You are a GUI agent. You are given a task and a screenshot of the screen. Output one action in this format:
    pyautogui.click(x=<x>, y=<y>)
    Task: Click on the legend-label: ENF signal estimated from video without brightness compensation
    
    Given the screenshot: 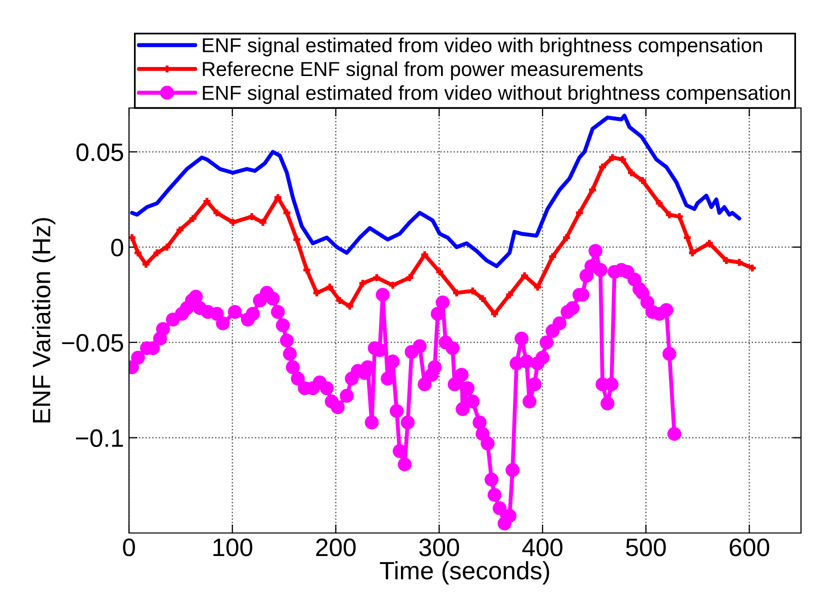 What is the action you would take?
    pyautogui.click(x=496, y=94)
    